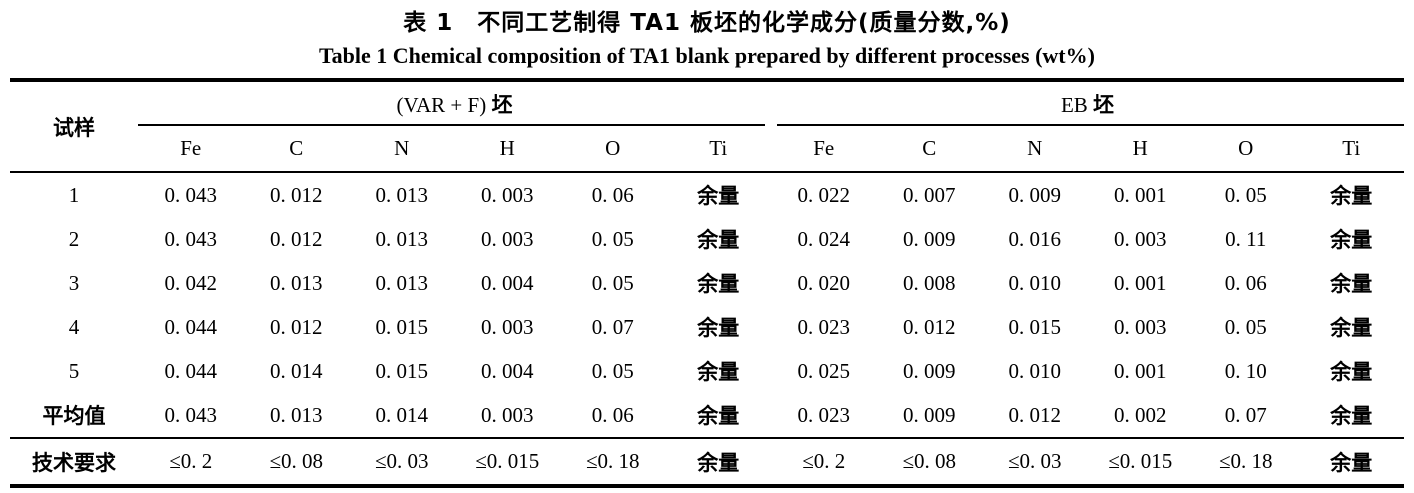 The width and height of the screenshot is (1414, 493). Describe the element at coordinates (74, 326) in the screenshot. I see `sample-id: 4` at that location.